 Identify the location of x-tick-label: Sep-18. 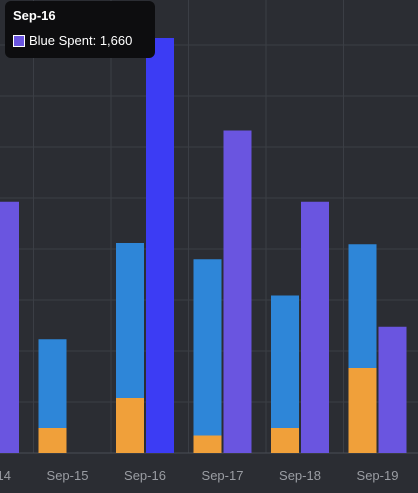
(300, 475).